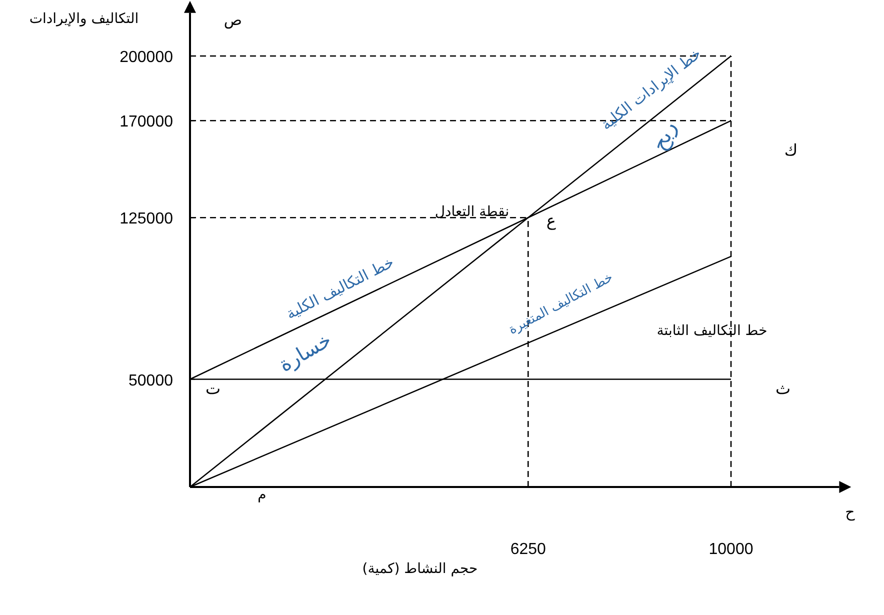  What do you see at coordinates (664, 136) in the screenshot?
I see `annotation: ربح` at bounding box center [664, 136].